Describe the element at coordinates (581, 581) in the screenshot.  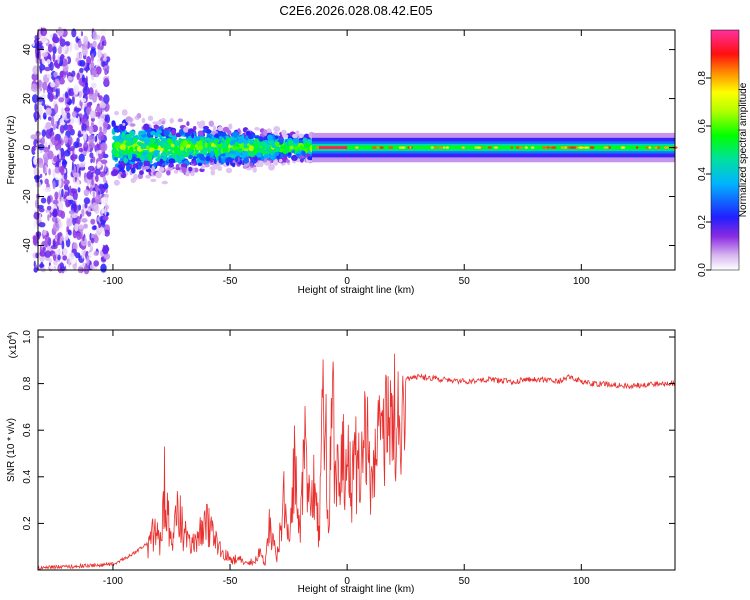
I see `x-tick-label: 100` at that location.